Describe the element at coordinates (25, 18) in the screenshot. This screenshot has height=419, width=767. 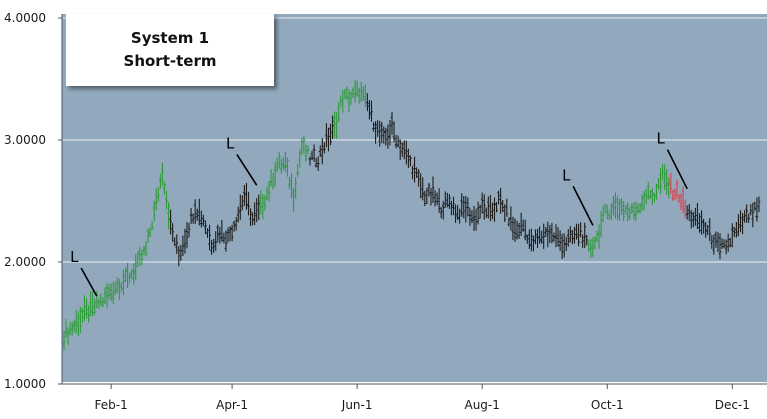
I see `y-tick-label: 4.0000` at that location.